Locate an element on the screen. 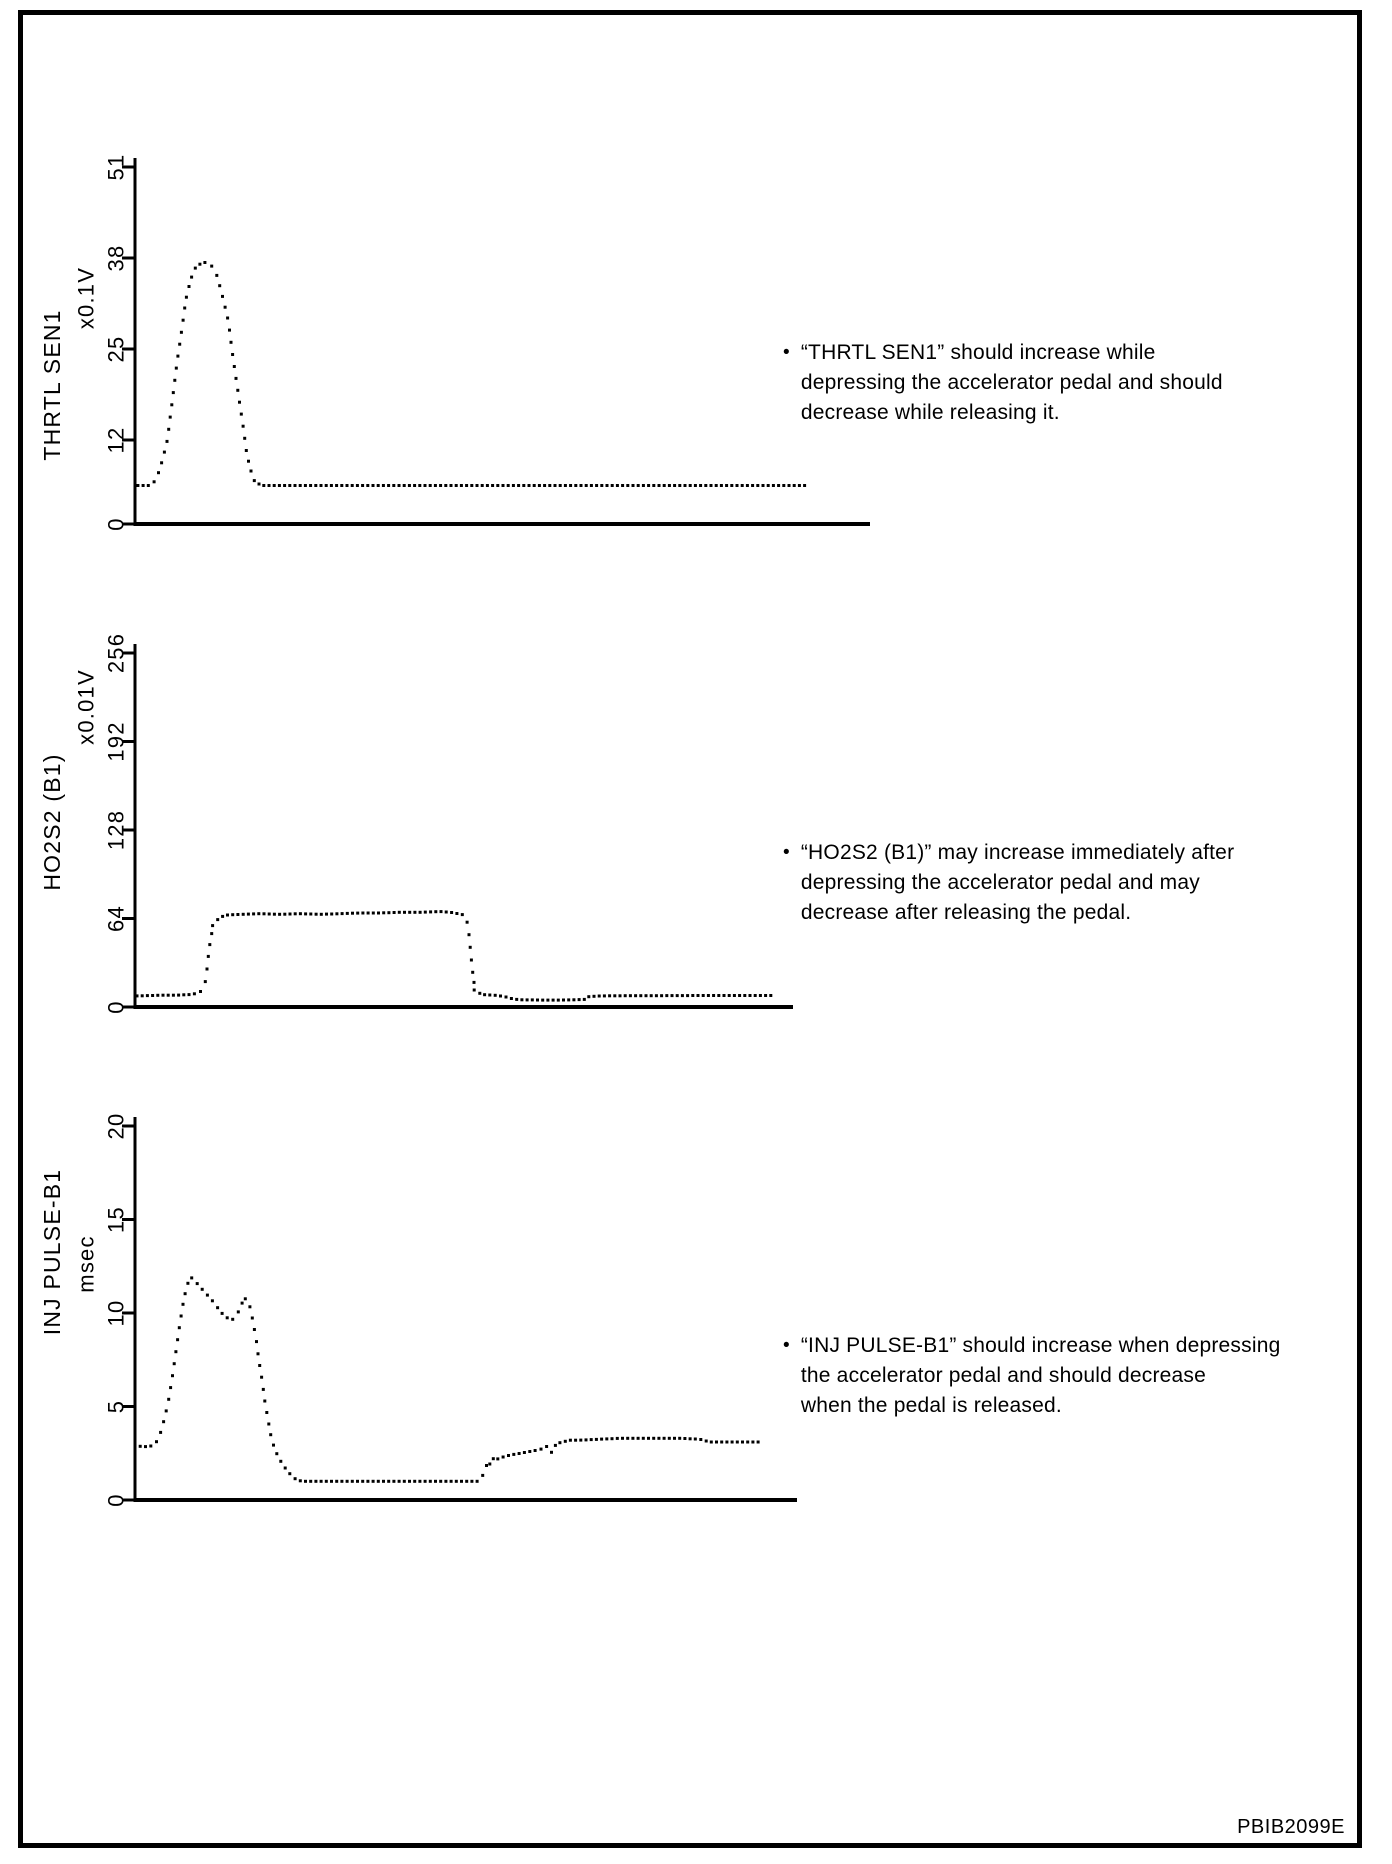 This screenshot has width=1392, height=1864. annotation-line: decrease after releasing the pedal. is located at coordinates (966, 912).